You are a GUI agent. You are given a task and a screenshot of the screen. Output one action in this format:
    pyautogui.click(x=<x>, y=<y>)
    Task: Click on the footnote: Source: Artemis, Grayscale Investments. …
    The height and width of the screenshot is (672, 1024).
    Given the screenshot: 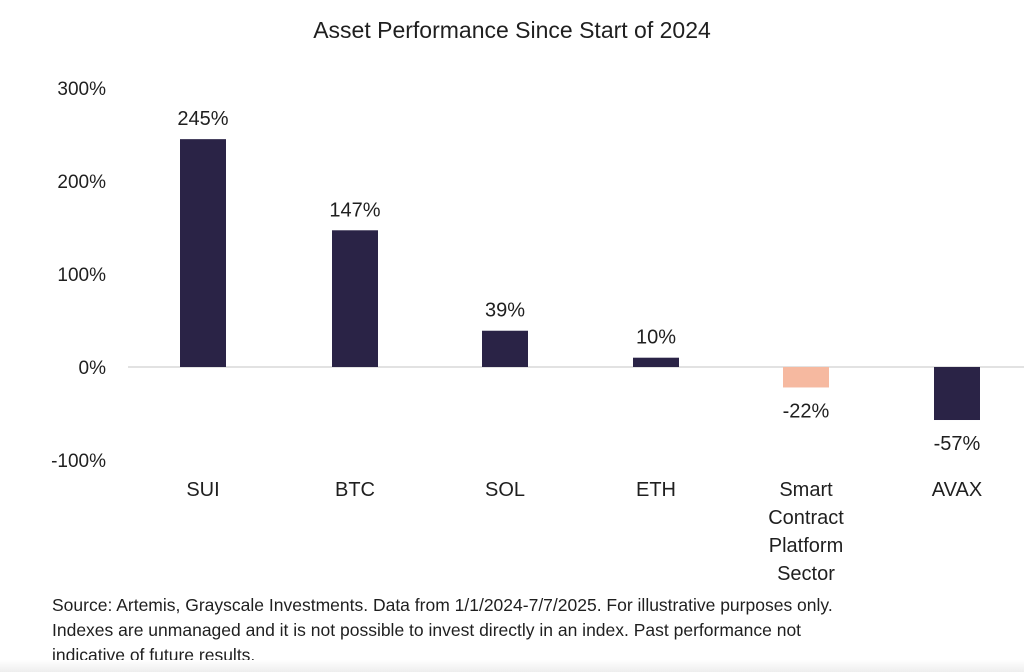 What is the action you would take?
    pyautogui.click(x=532, y=630)
    